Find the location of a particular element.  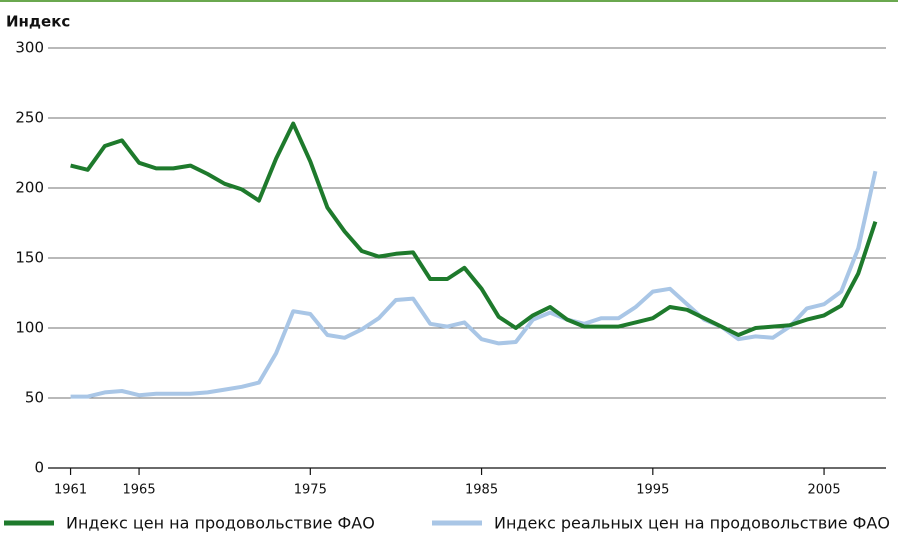

y-tick-label: 50 is located at coordinates (34, 398).